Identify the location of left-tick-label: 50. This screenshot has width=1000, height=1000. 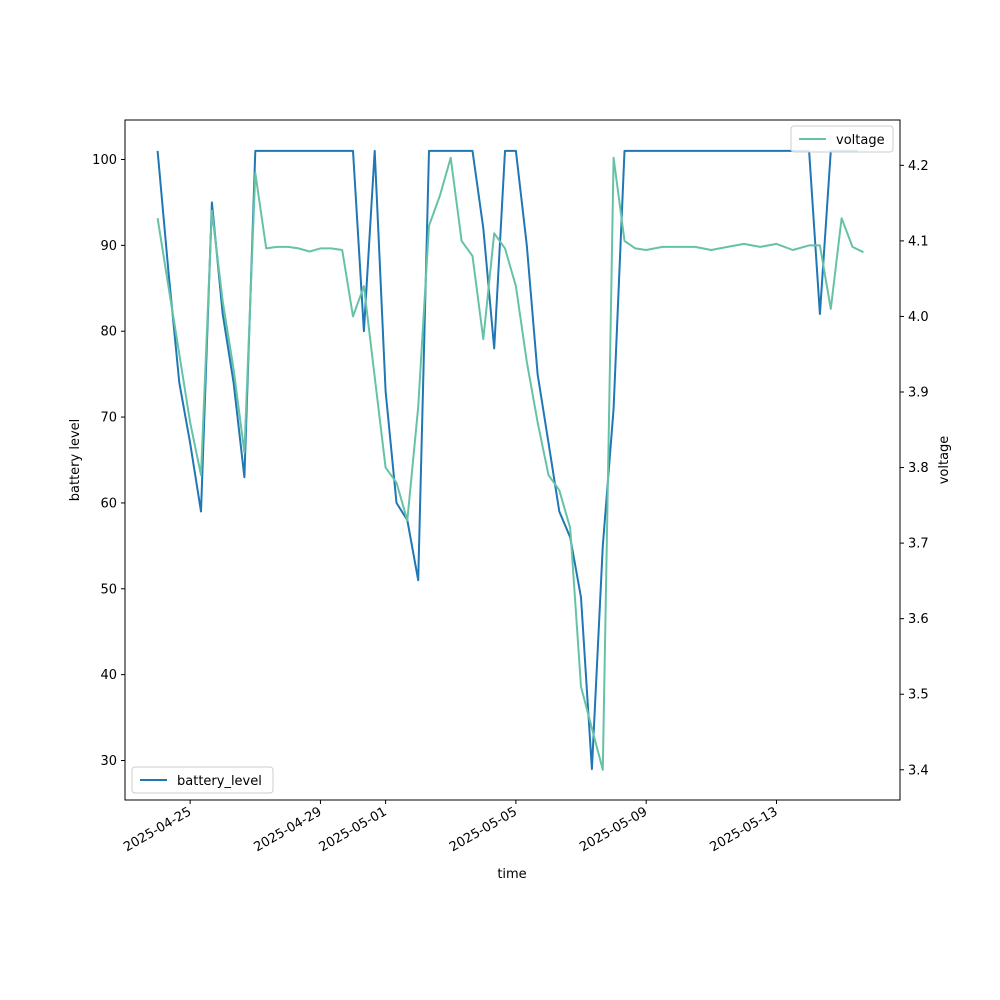
(108, 589).